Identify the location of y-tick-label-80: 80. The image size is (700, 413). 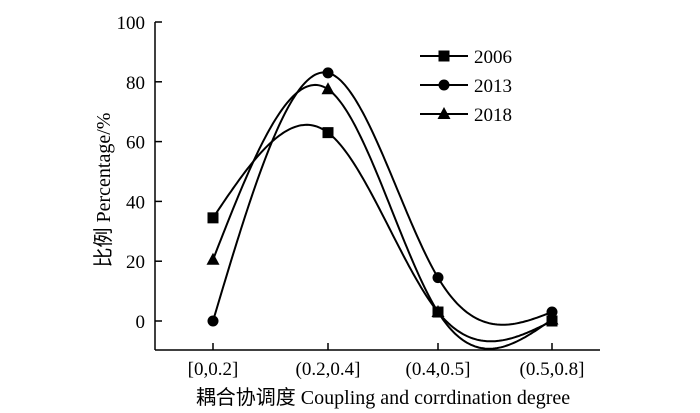
(135, 83).